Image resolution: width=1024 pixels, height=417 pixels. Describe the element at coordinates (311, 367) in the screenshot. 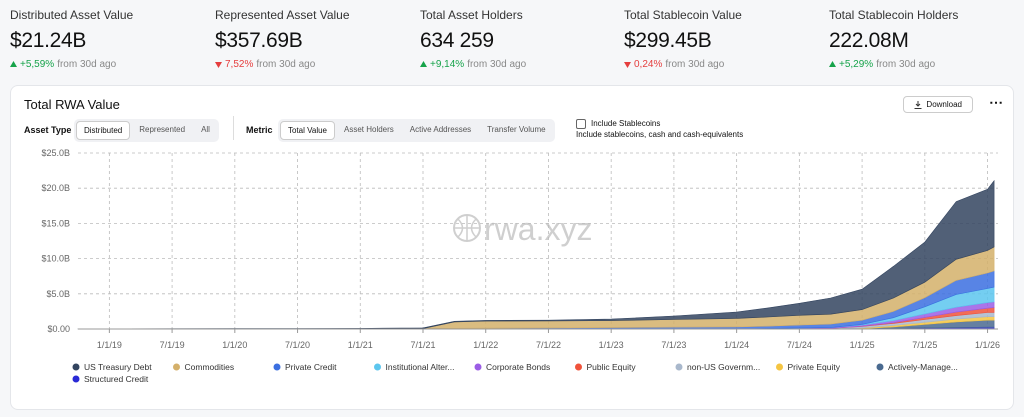

I see `legend-label: Private Credit` at that location.